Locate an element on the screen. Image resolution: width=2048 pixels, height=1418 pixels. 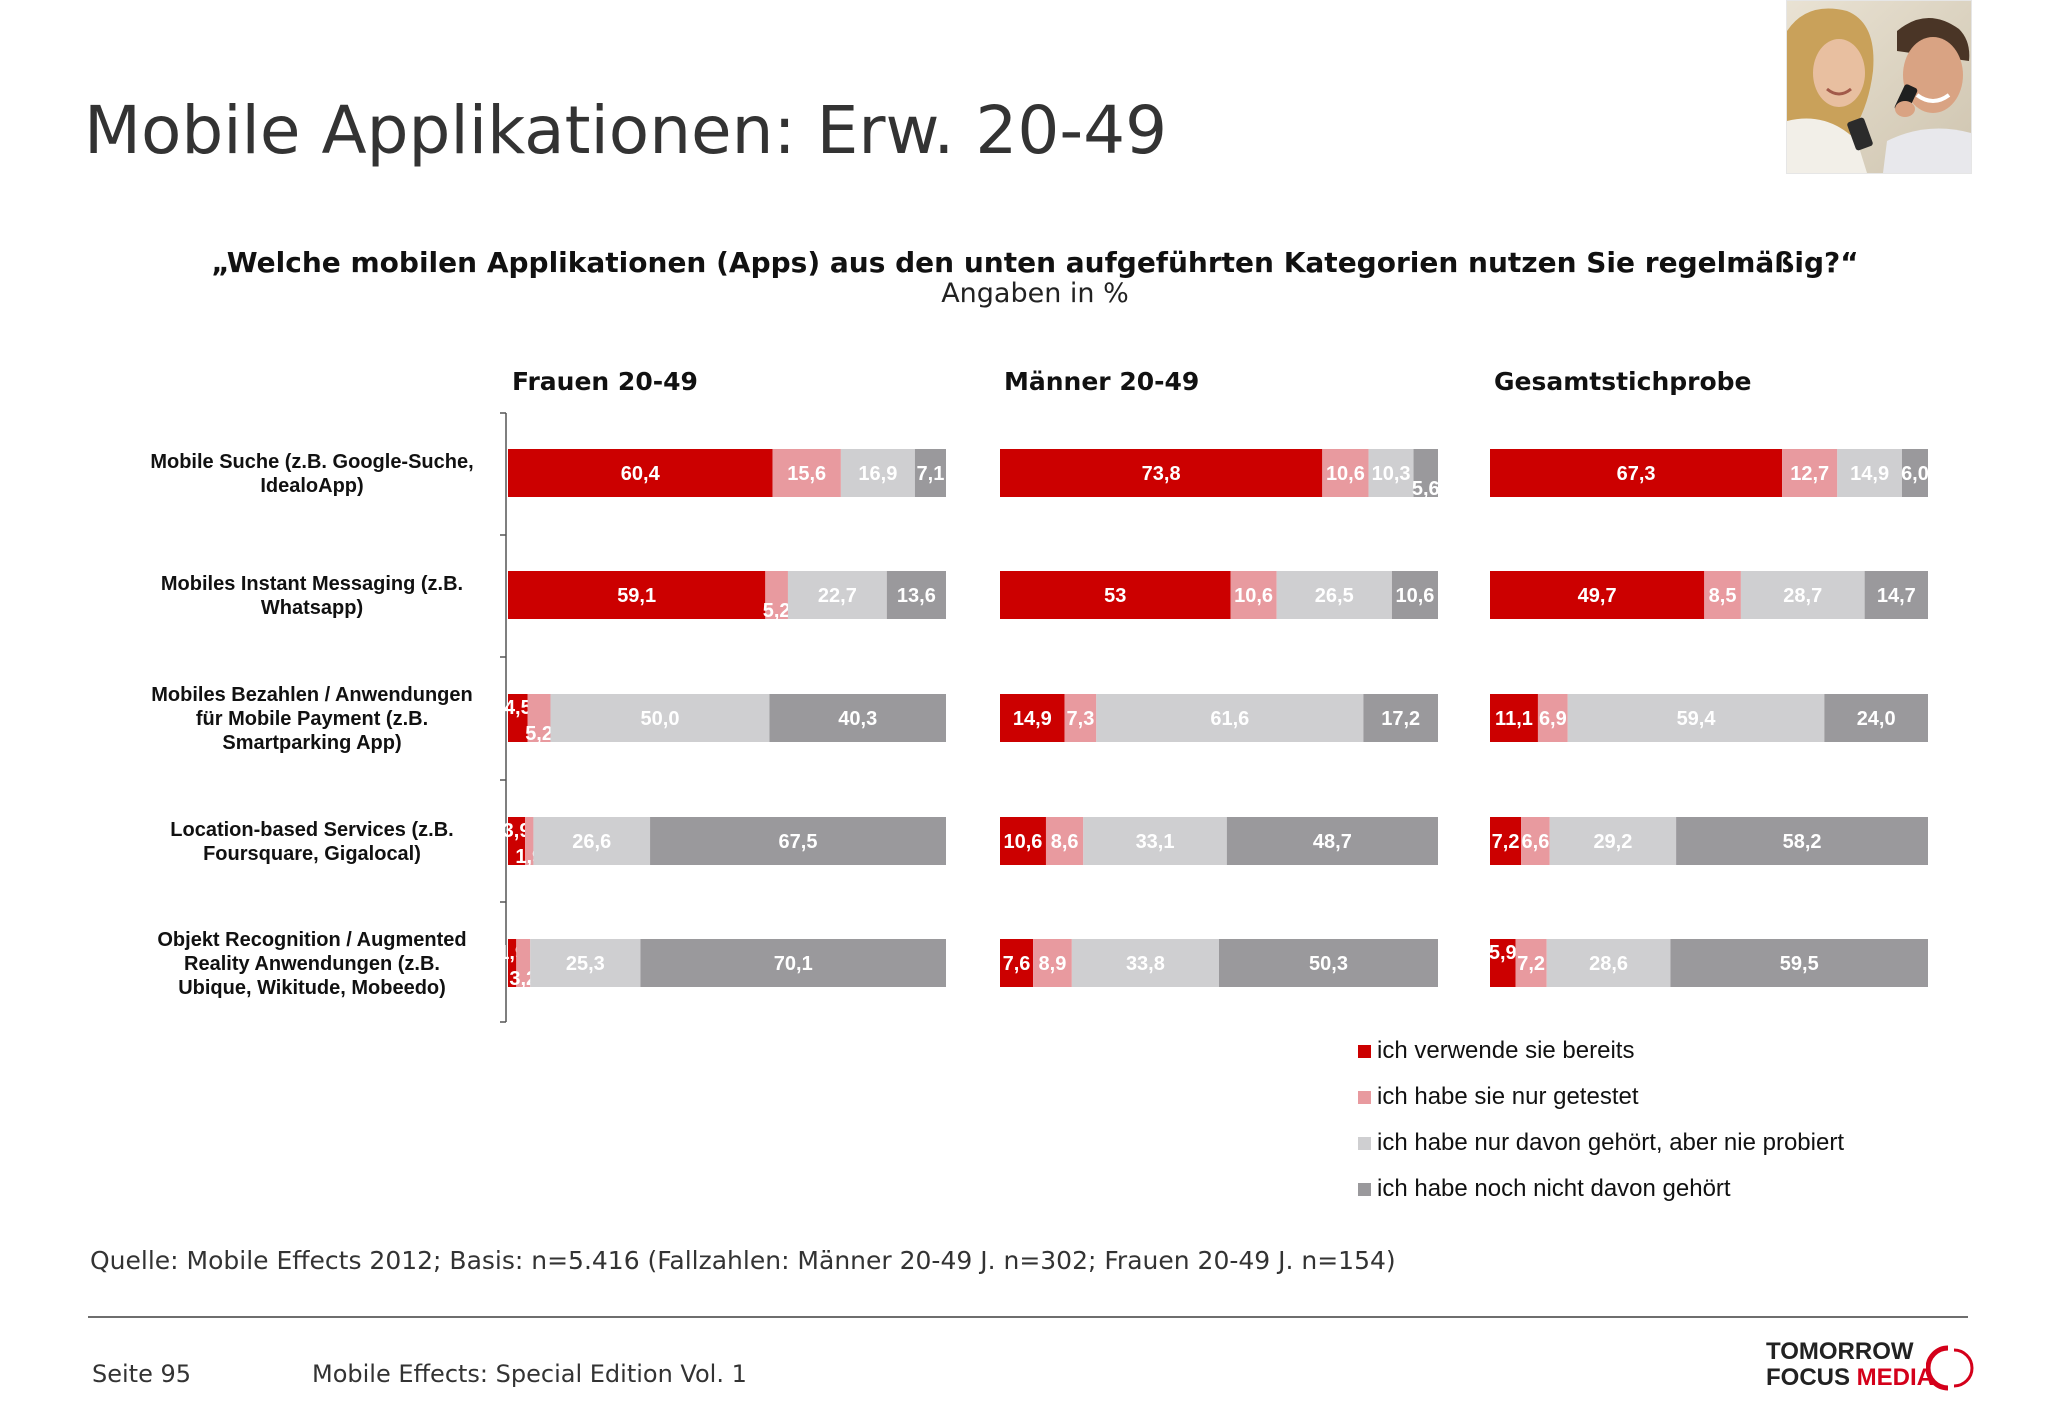
bar-value-label: 10,3 is located at coordinates (1391, 474).